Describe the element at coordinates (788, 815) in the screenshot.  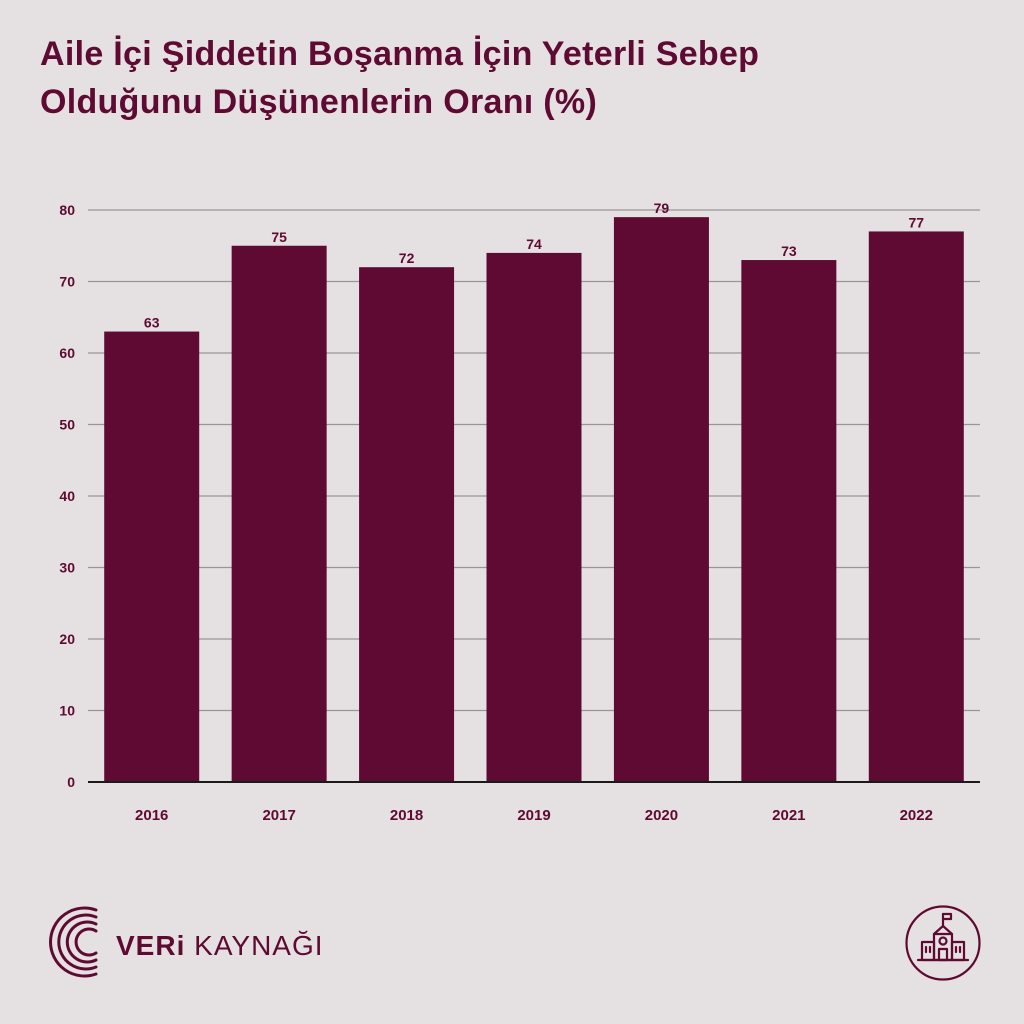
I see `x-tick-label-2021: 2021` at that location.